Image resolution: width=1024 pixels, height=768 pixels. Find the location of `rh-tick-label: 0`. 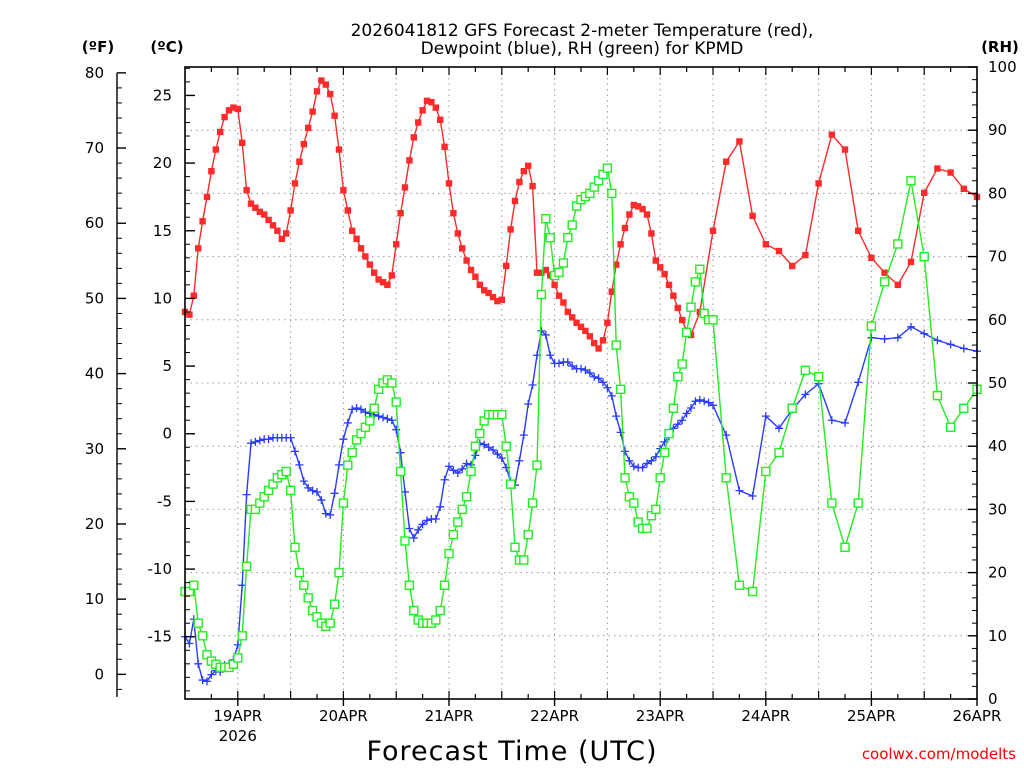

rh-tick-label: 0 is located at coordinates (993, 699).